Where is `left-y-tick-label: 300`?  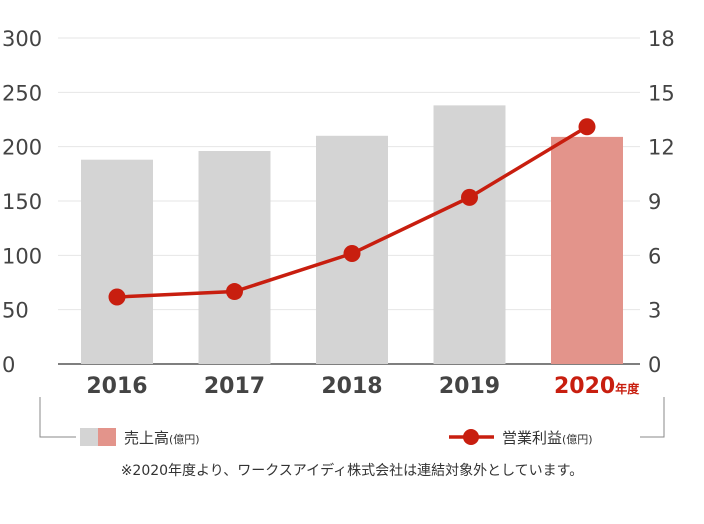
left-y-tick-label: 300 is located at coordinates (22, 39).